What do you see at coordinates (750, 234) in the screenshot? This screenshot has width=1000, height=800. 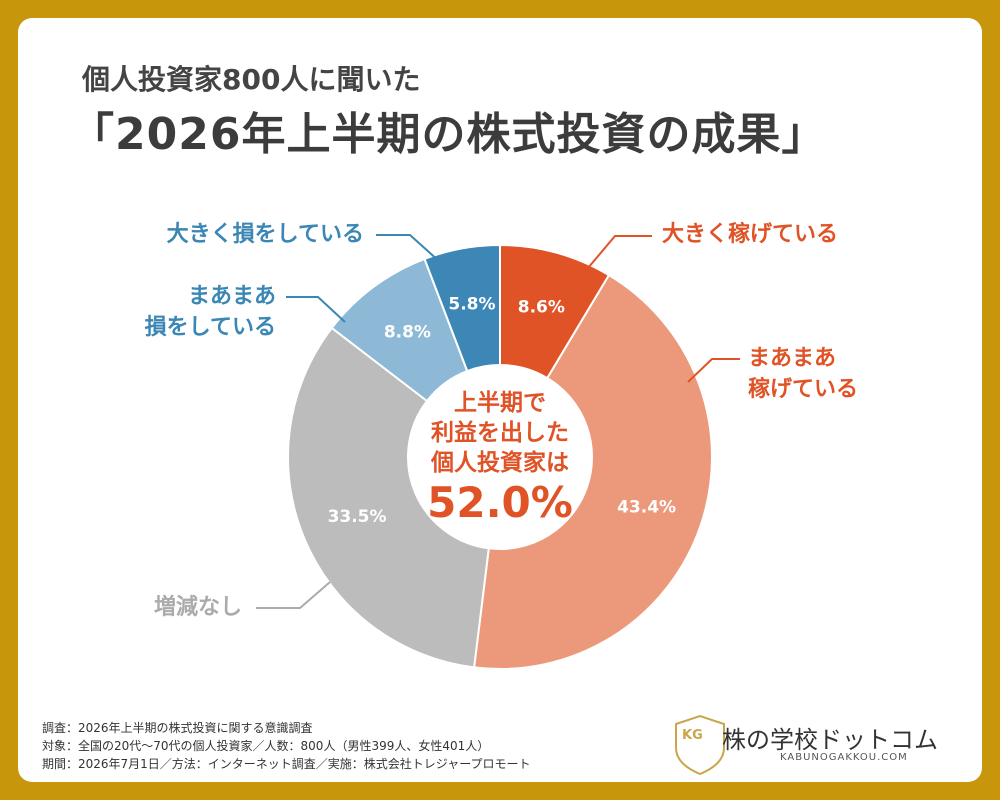 I see `category-label: 大きく稼げている` at bounding box center [750, 234].